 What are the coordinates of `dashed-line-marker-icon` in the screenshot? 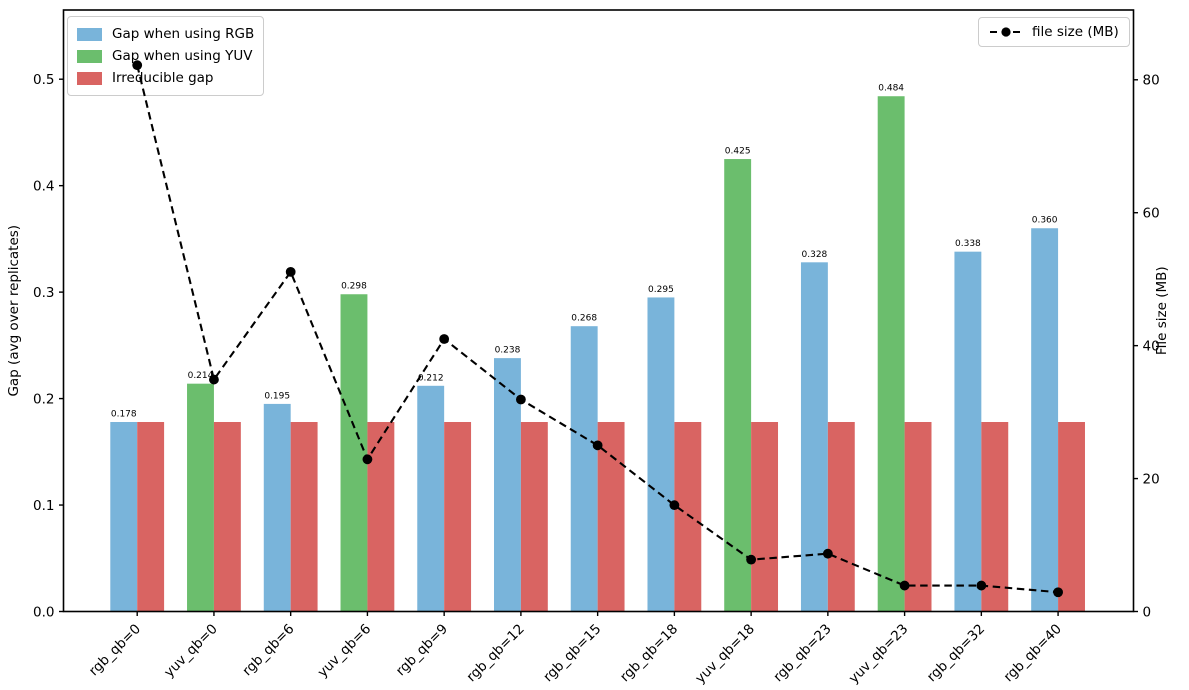 It's located at (1006, 32).